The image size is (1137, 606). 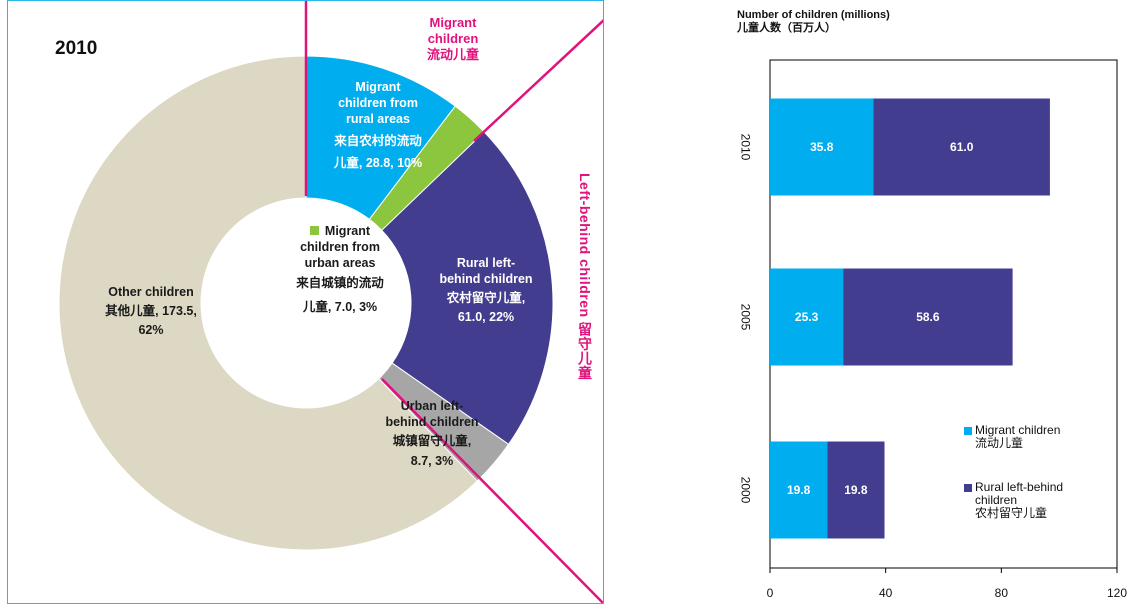 I want to click on divider-line-upper, so click(x=538, y=80).